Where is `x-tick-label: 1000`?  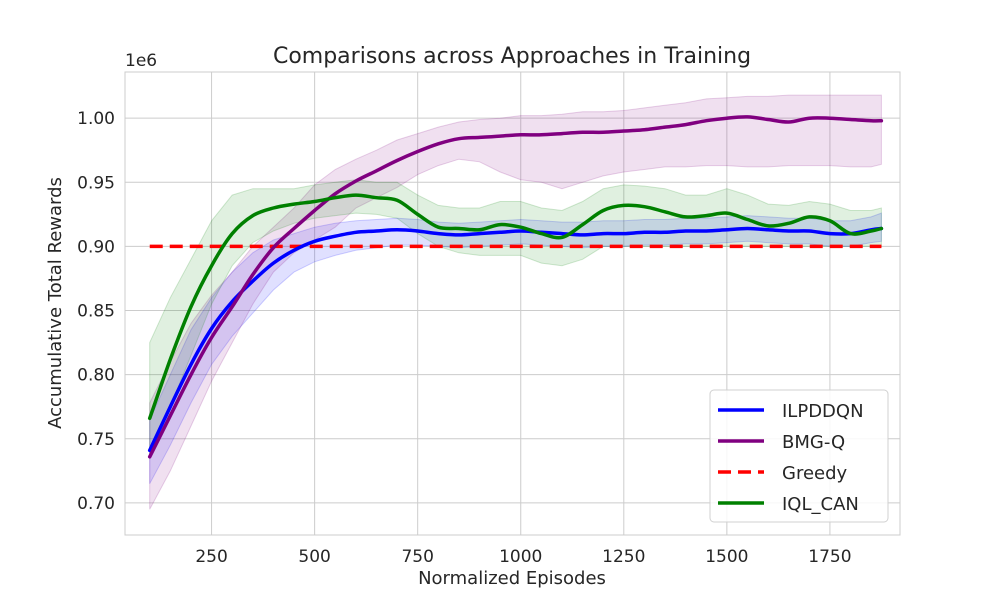 x-tick-label: 1000 is located at coordinates (520, 557).